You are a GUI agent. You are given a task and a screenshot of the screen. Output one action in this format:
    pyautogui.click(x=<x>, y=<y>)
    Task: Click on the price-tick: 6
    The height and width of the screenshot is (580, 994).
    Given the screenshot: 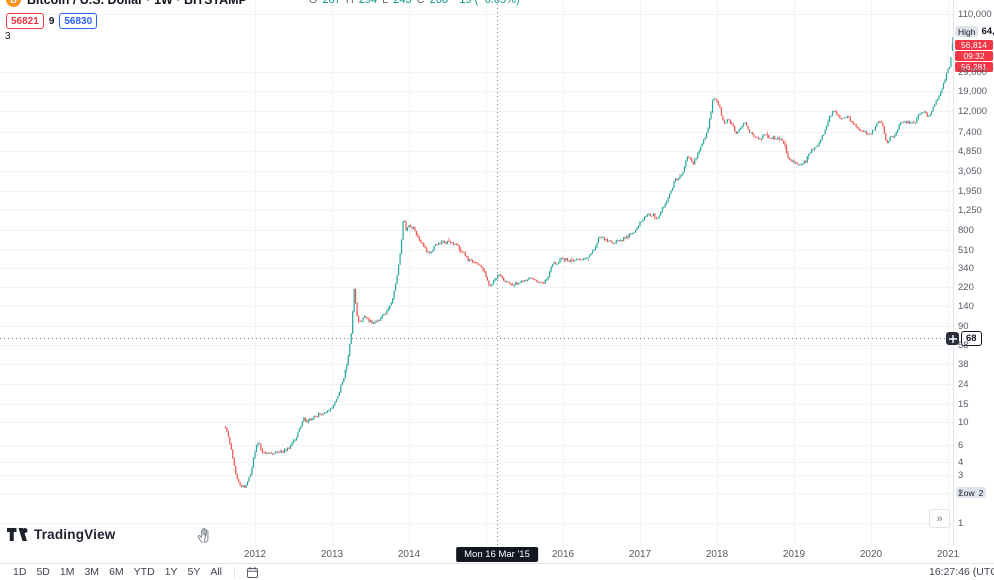 What is the action you would take?
    pyautogui.click(x=961, y=445)
    